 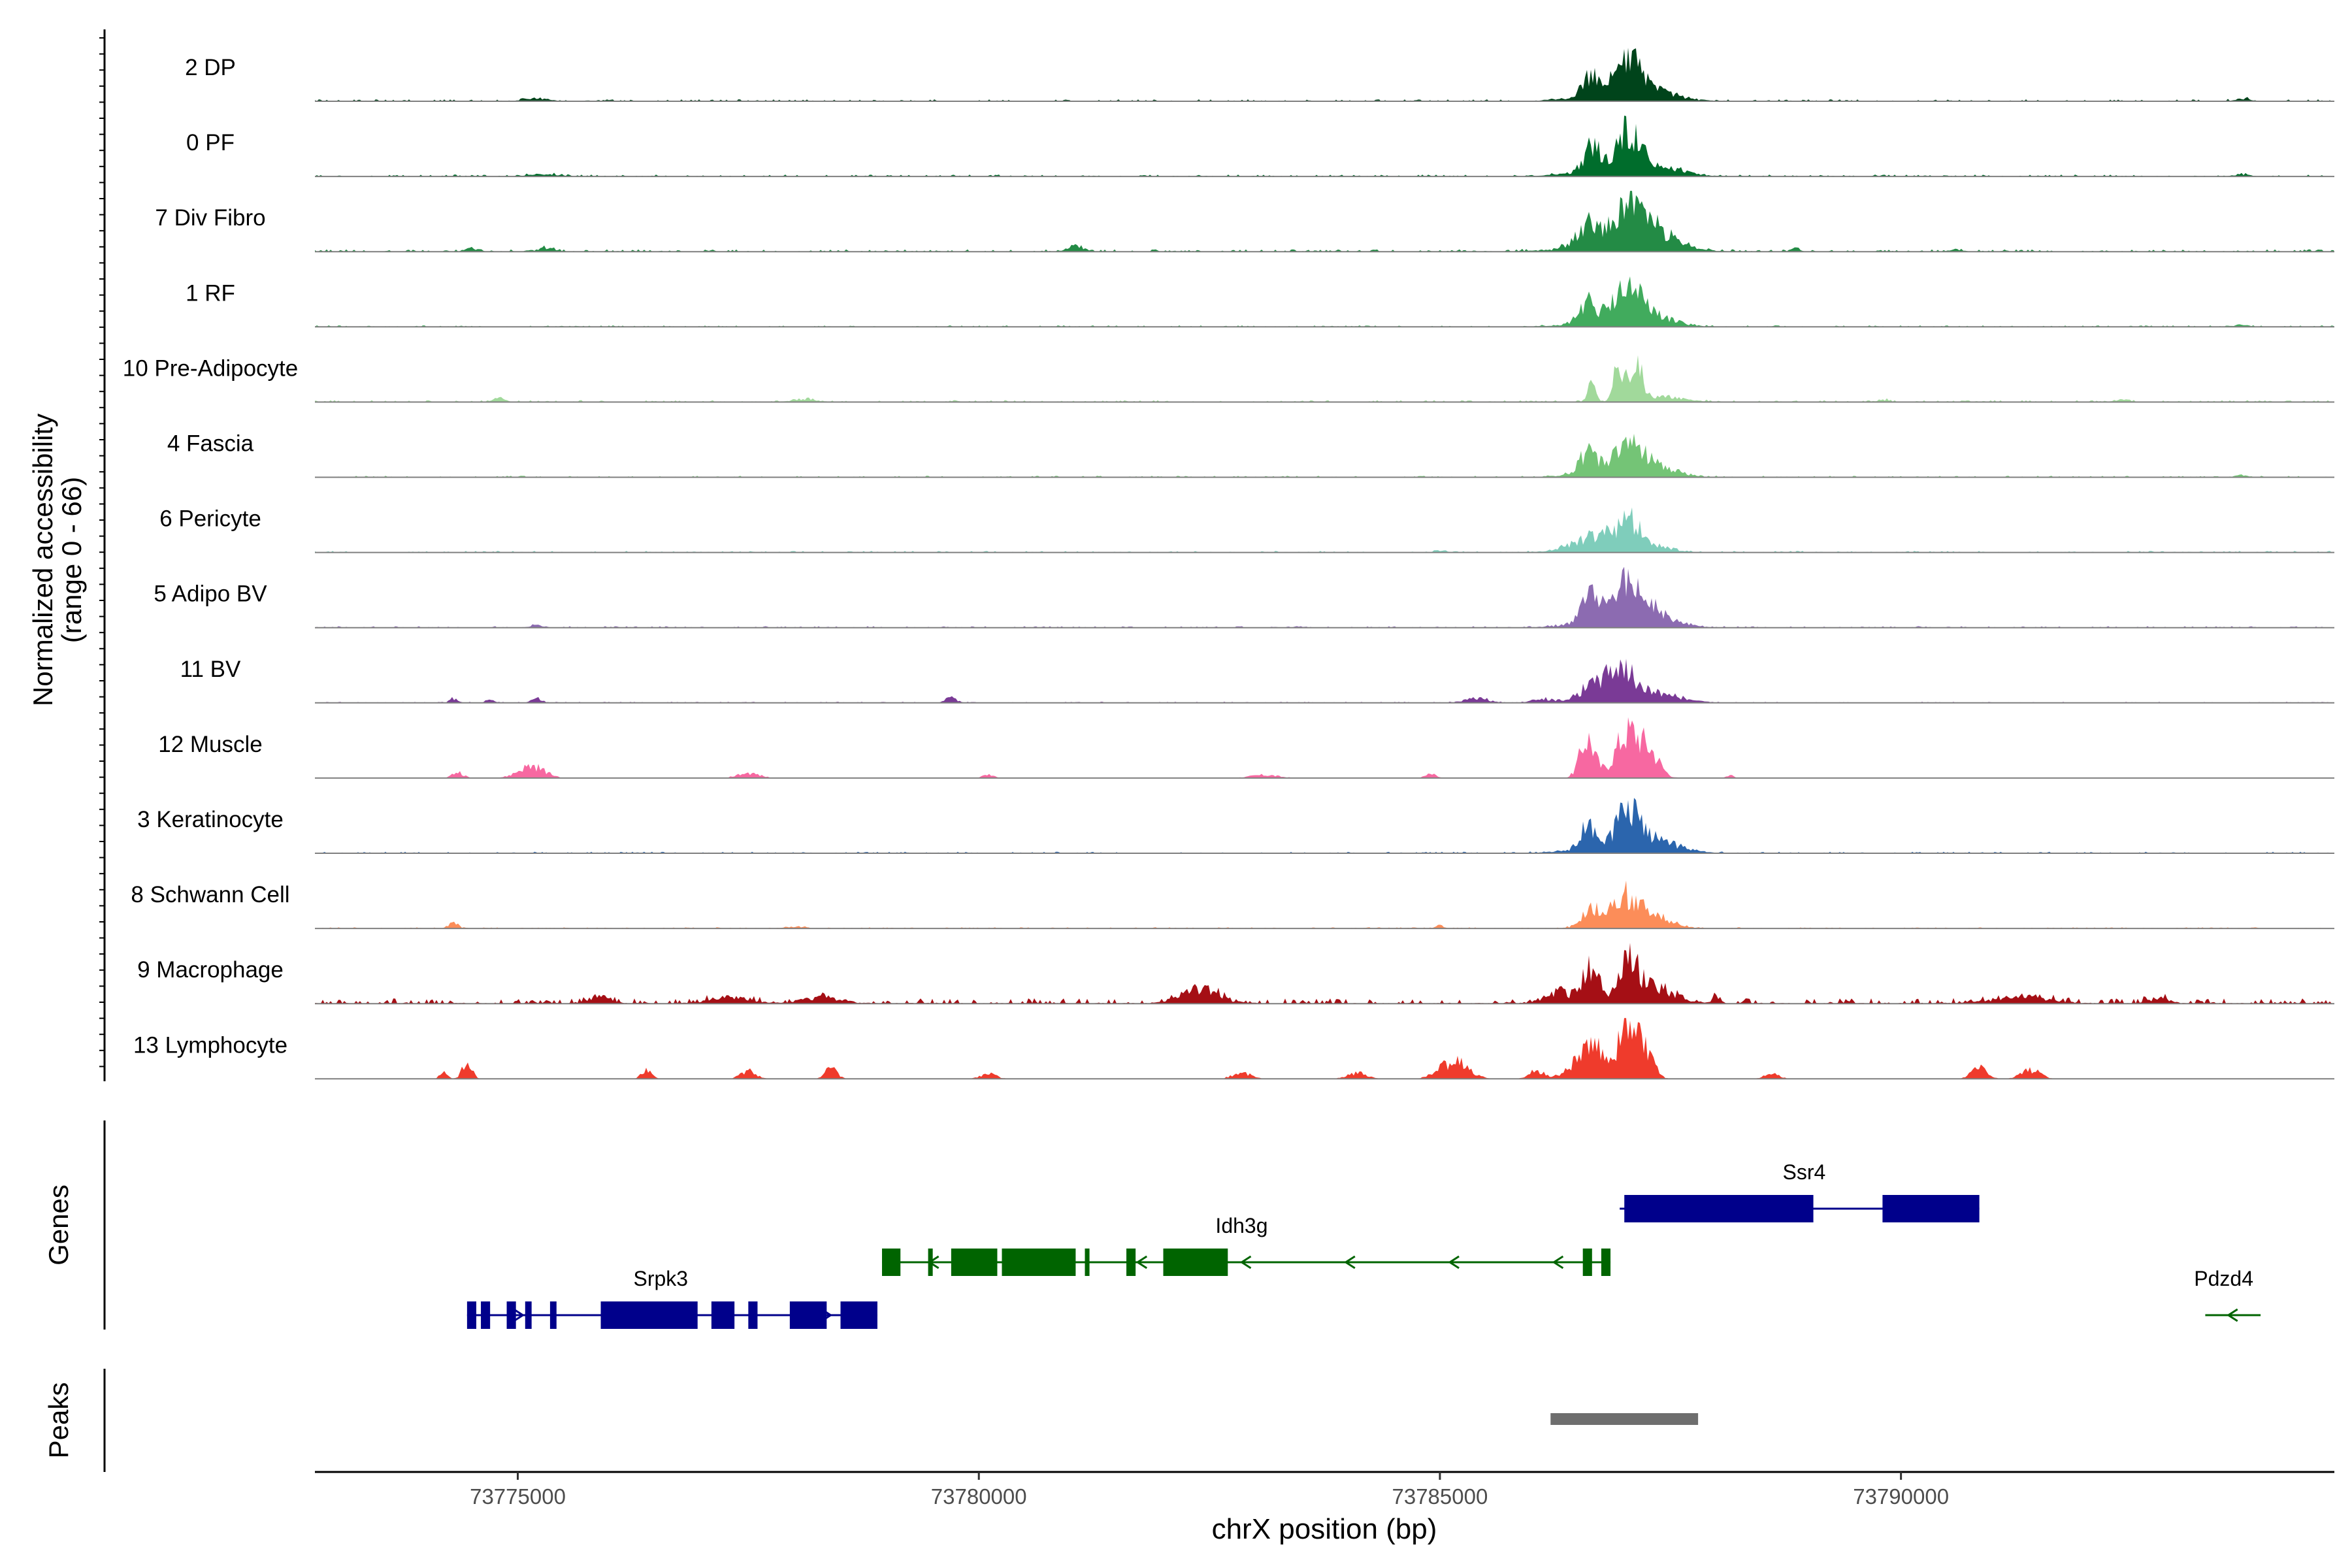 What do you see at coordinates (518, 1496) in the screenshot?
I see `x-tick-label: 73775000` at bounding box center [518, 1496].